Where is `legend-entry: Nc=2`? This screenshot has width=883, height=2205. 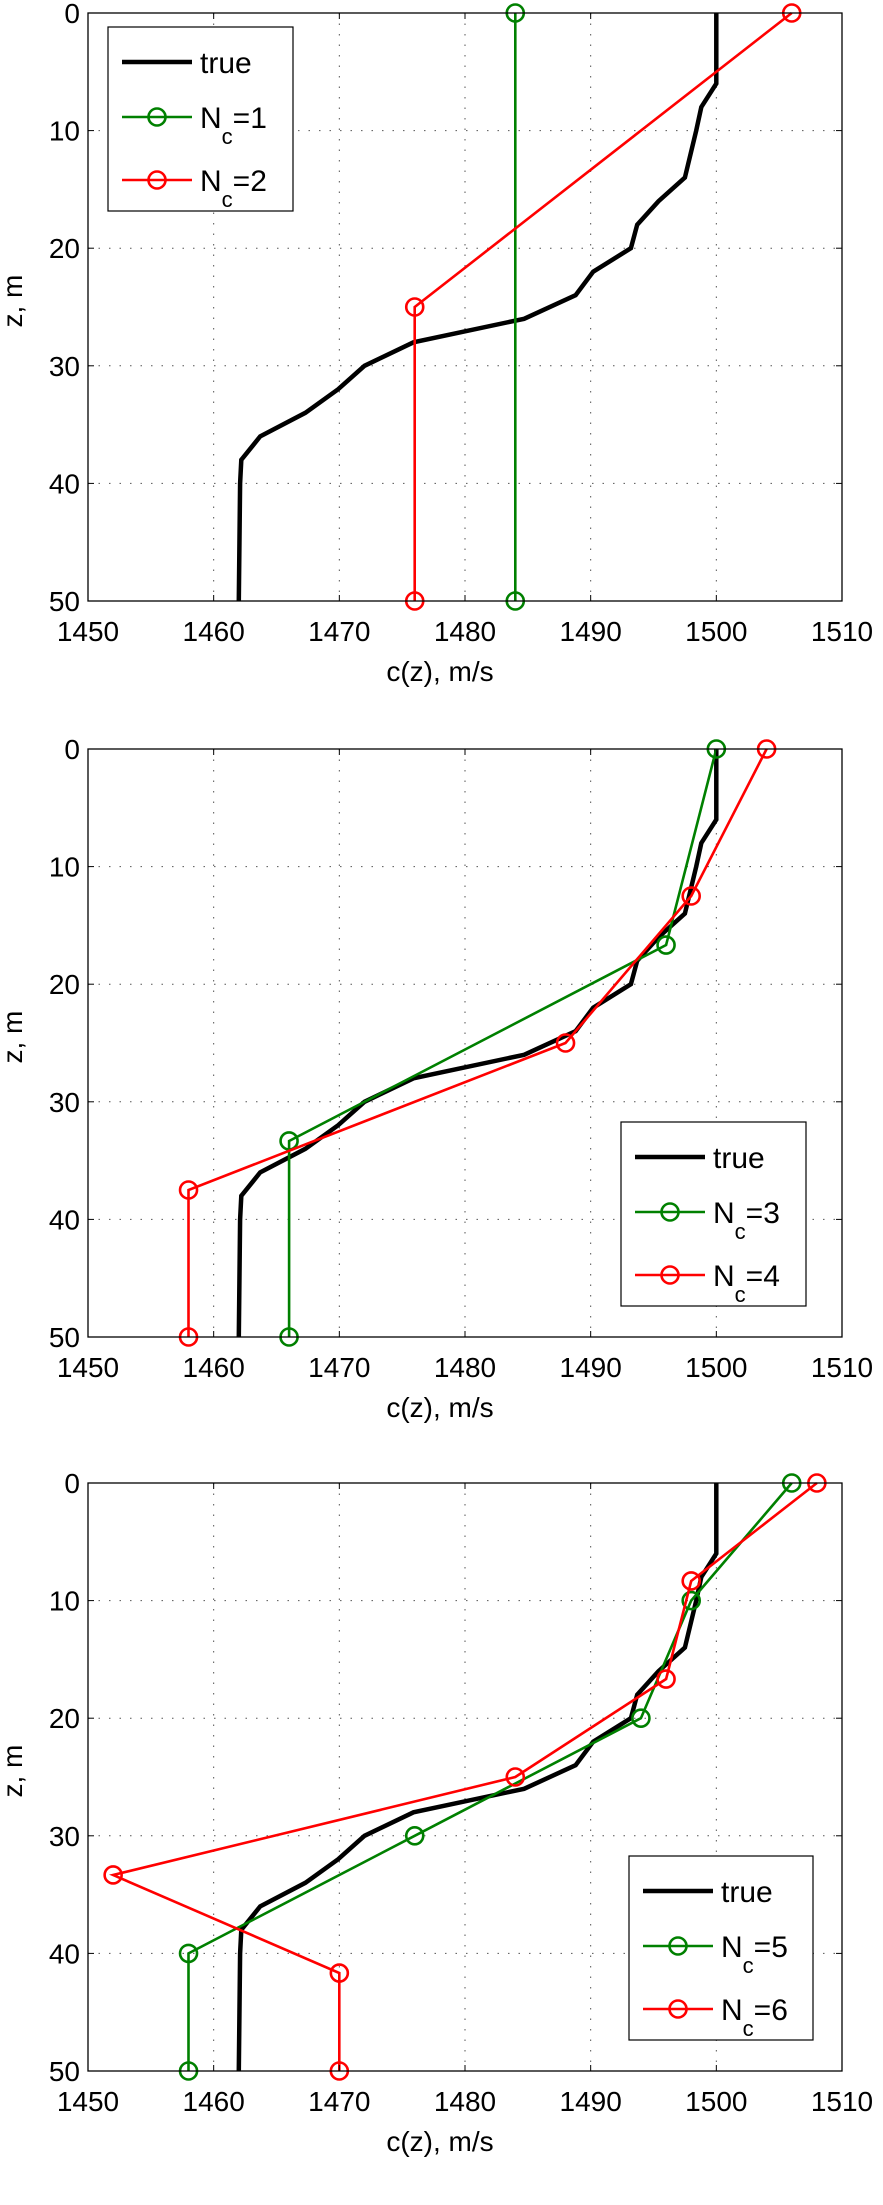
legend-entry: Nc=2 is located at coordinates (194, 188).